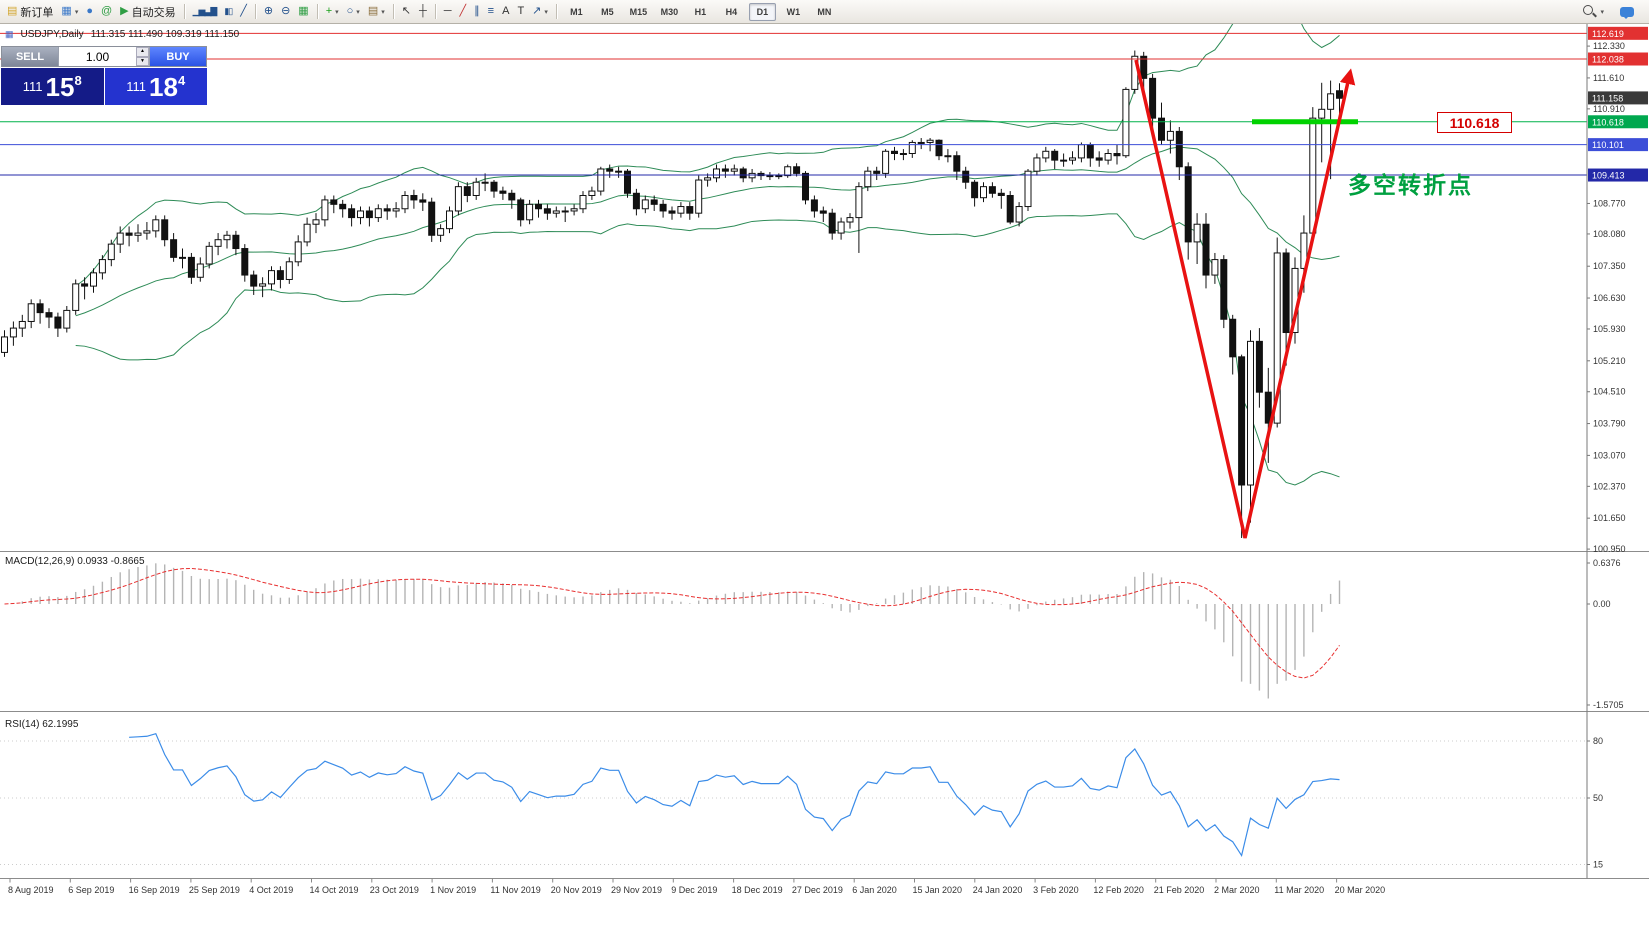  Describe the element at coordinates (1608, 705) in the screenshot. I see `macd-tick: -1.5705` at that location.